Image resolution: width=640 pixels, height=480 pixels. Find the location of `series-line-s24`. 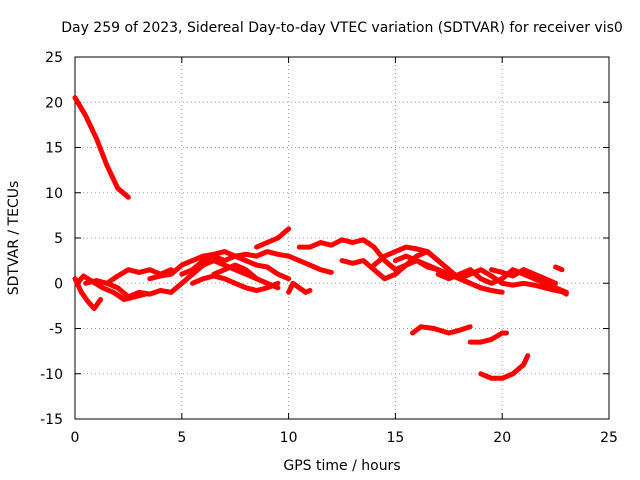

series-line-s24 is located at coordinates (504, 367).